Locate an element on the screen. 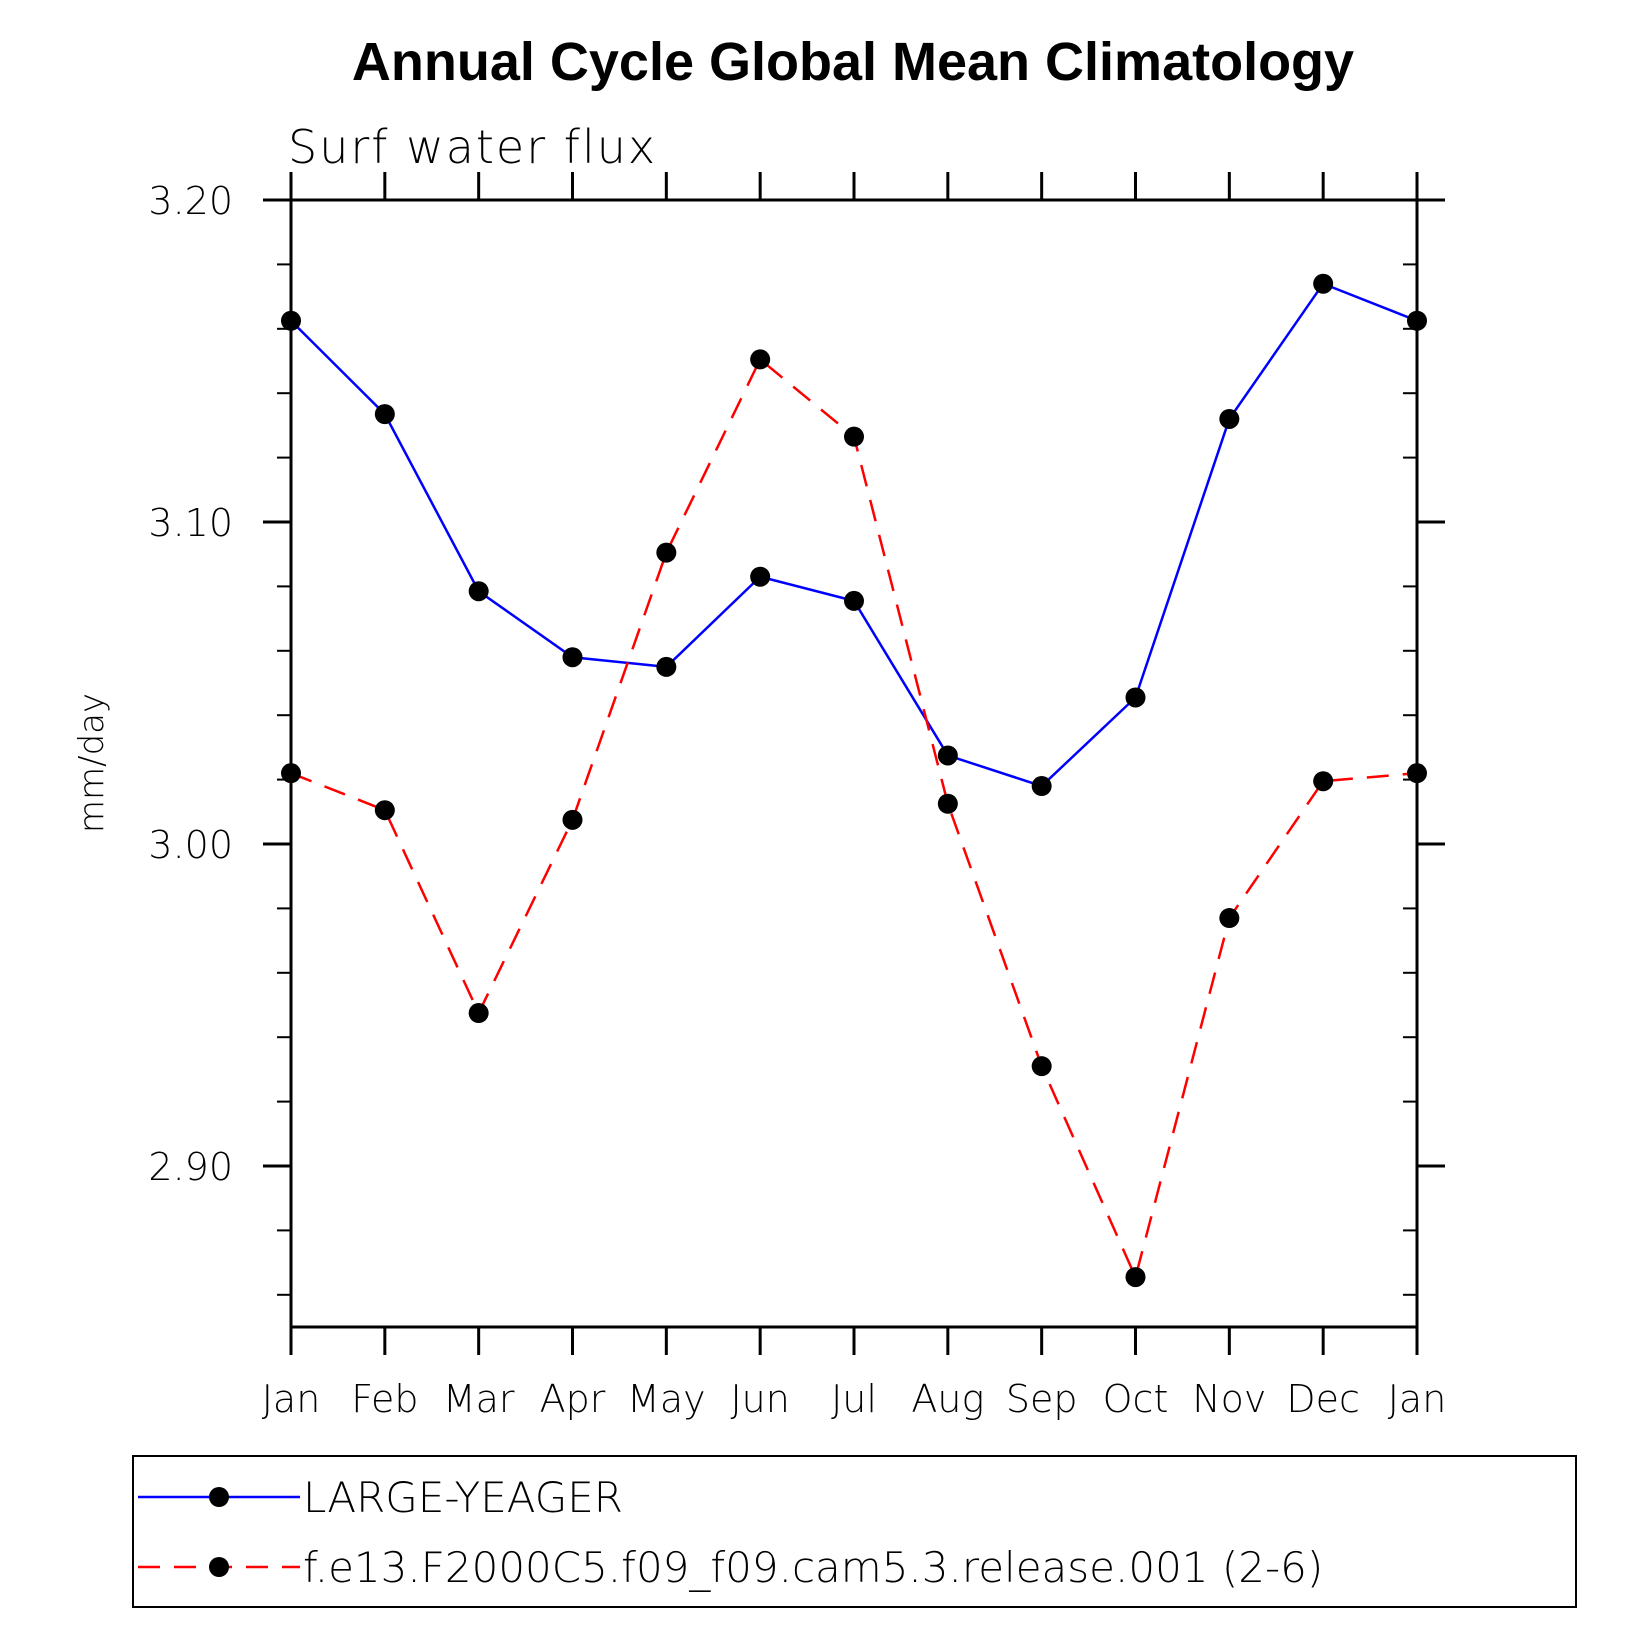 The height and width of the screenshot is (1633, 1630). y-tick-label: 2.90 is located at coordinates (190, 1167).